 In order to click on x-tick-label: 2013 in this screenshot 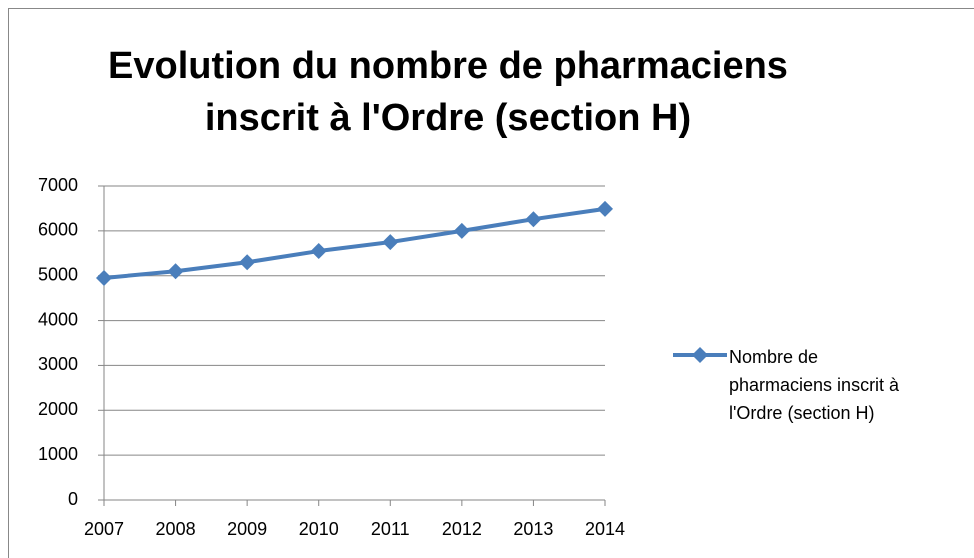, I will do `click(533, 529)`.